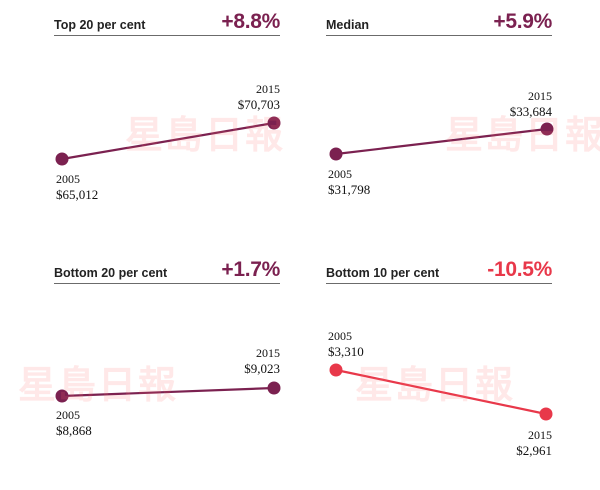 The image size is (600, 490). Describe the element at coordinates (167, 22) in the screenshot. I see `panel-header: Top 20 per cent +8.8%` at that location.